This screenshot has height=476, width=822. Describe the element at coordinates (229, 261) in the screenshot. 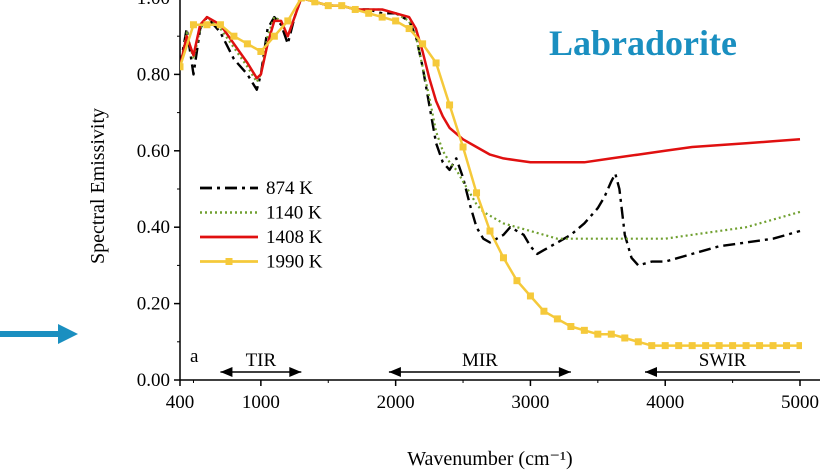

I see `legend-marker` at that location.